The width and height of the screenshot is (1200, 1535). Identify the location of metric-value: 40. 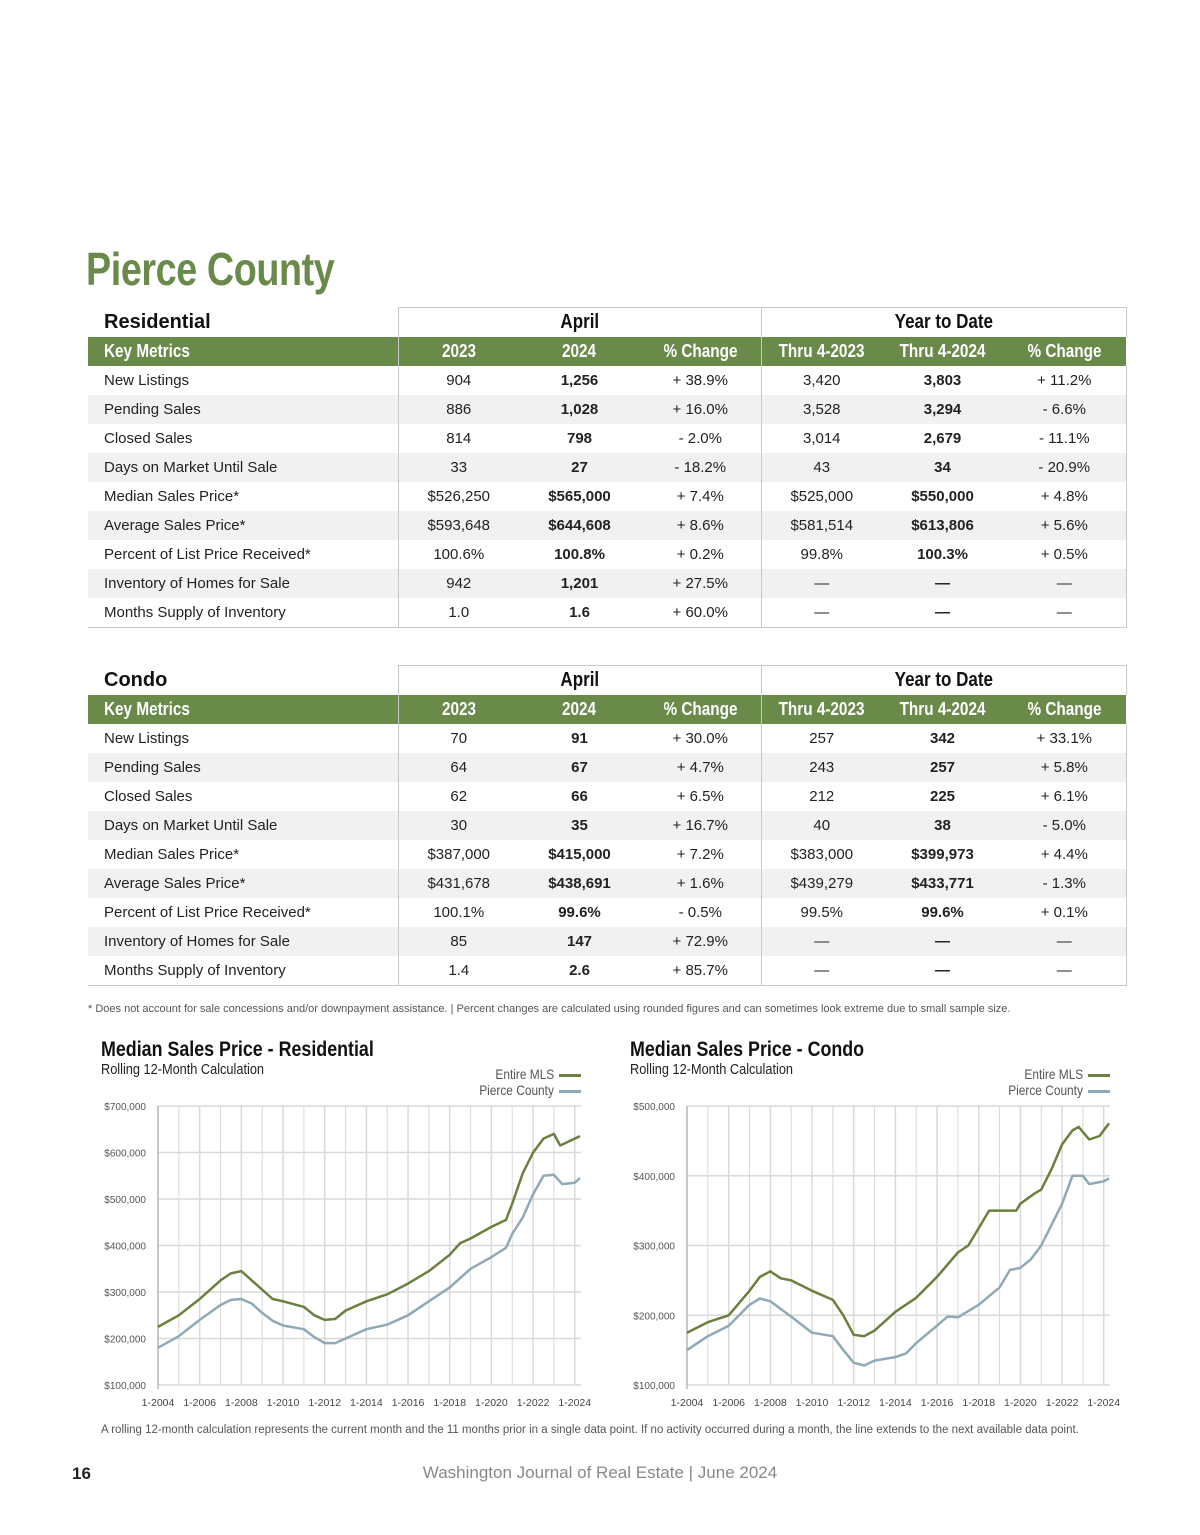
(821, 825).